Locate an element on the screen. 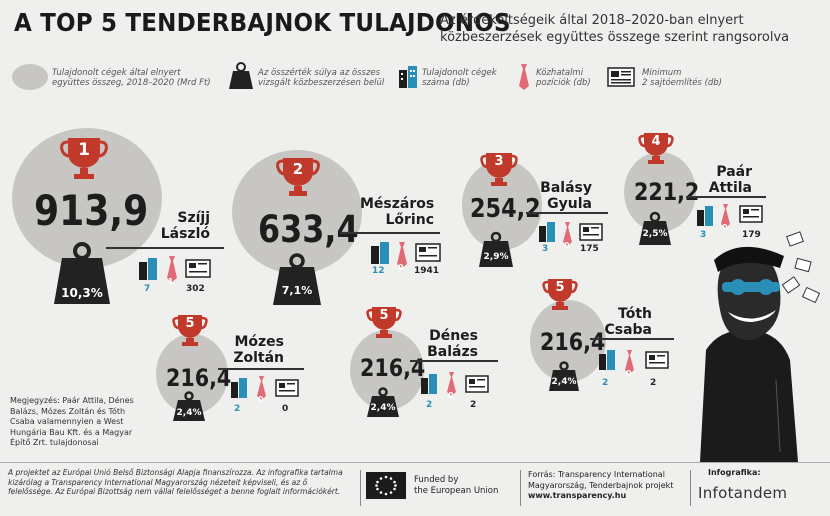 The height and width of the screenshot is (516, 830). sum-blob-icon is located at coordinates (30, 77).